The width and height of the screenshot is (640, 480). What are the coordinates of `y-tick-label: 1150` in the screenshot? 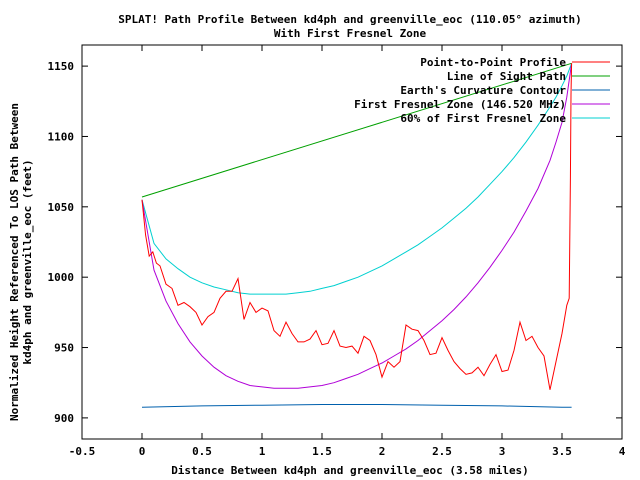 It's located at (61, 66).